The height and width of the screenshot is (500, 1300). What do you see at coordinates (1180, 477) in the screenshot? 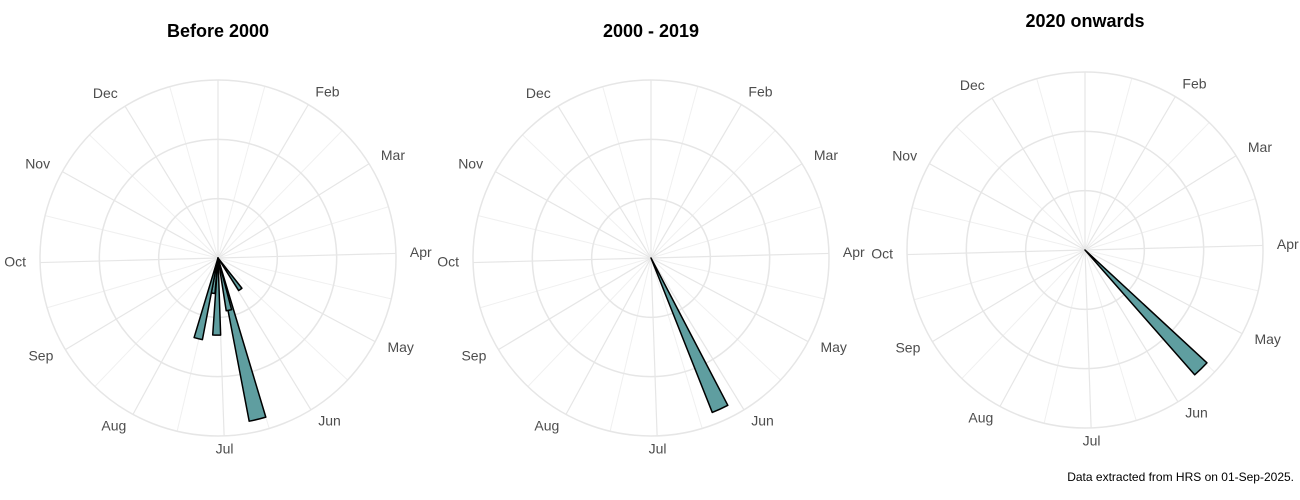
I see `caption: Data extracted from HRS on 01-Sep-2025.` at bounding box center [1180, 477].